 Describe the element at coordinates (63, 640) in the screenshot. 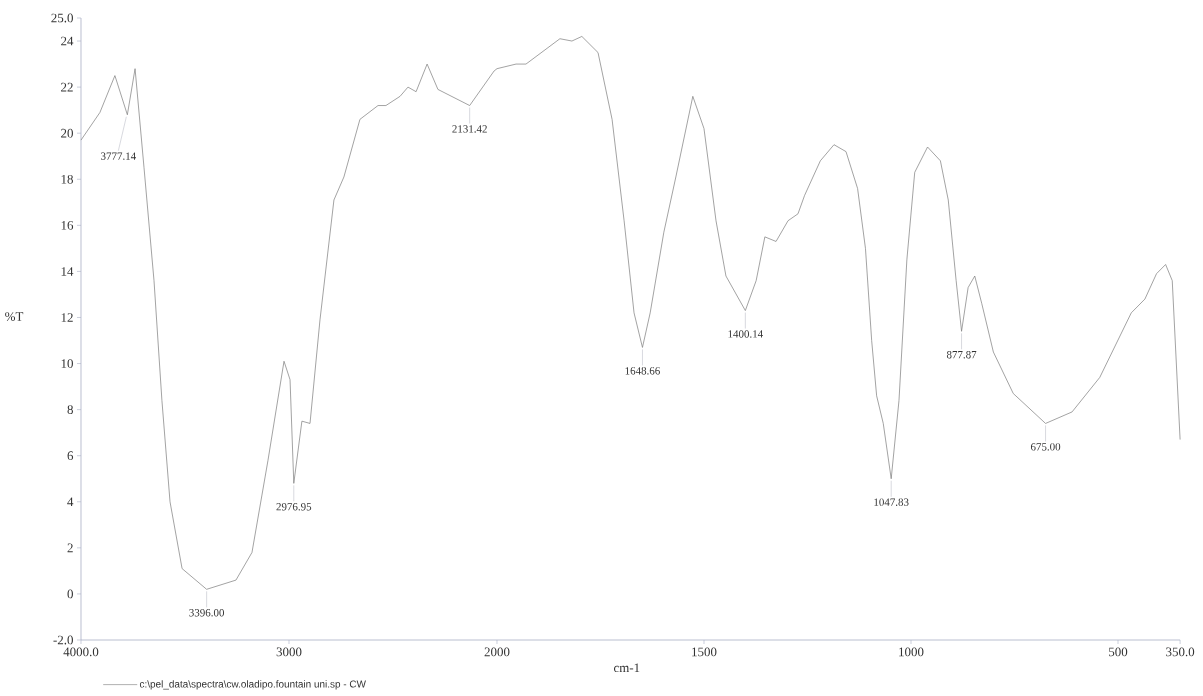

I see `y-tick-label: -2.0` at that location.